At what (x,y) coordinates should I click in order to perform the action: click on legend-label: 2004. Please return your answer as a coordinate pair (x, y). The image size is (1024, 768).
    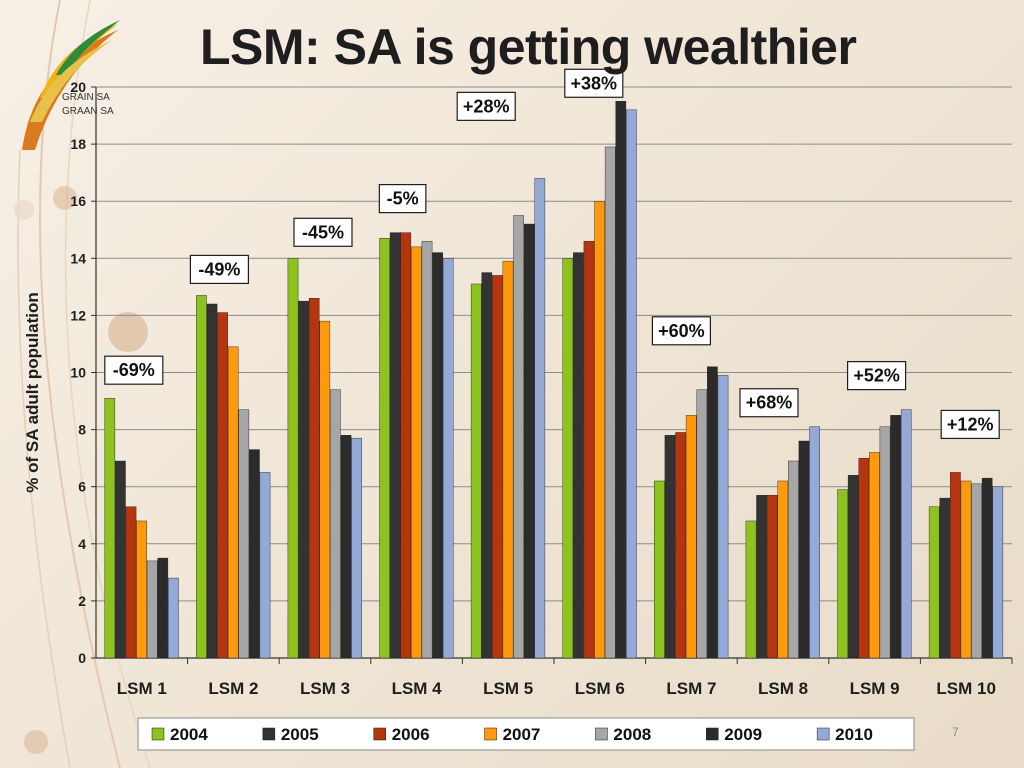
    Looking at the image, I should click on (189, 734).